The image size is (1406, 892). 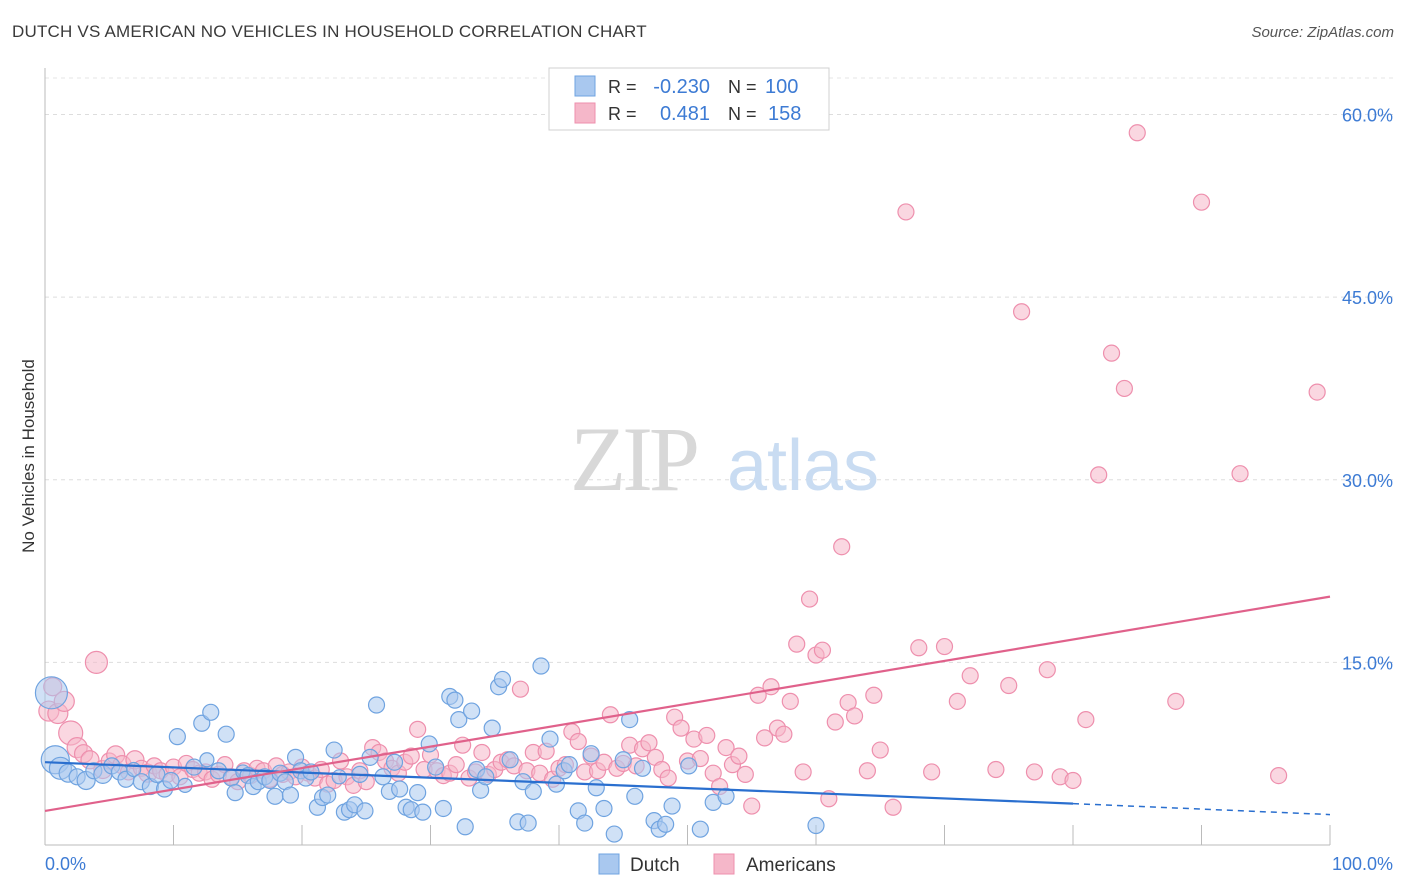 I want to click on legend-n-value-dutch: 100, so click(x=781, y=87).